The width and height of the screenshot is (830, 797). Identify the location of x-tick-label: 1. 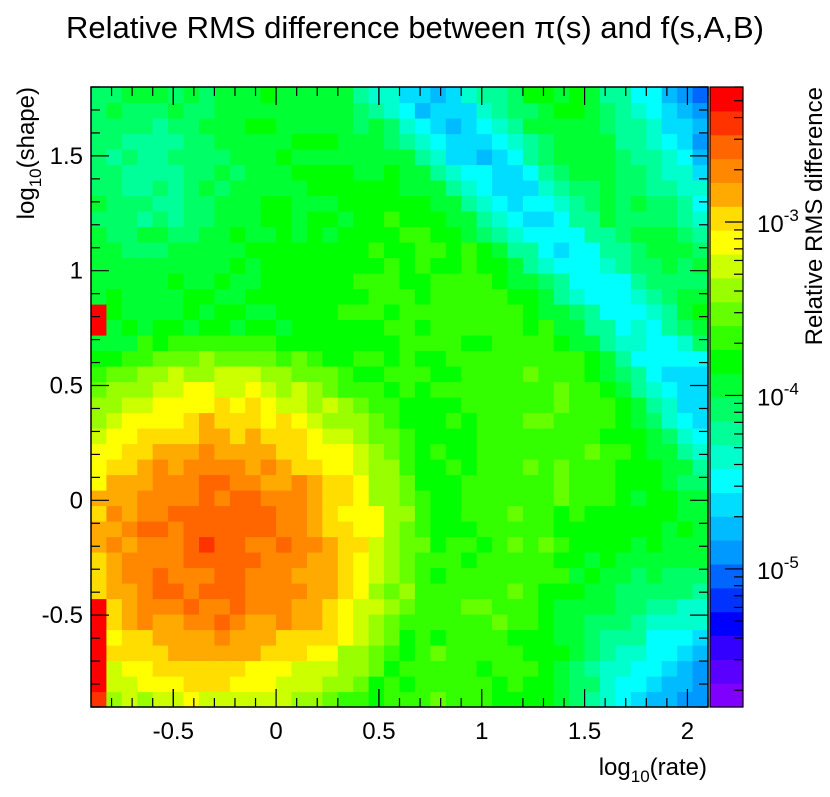
(481, 731).